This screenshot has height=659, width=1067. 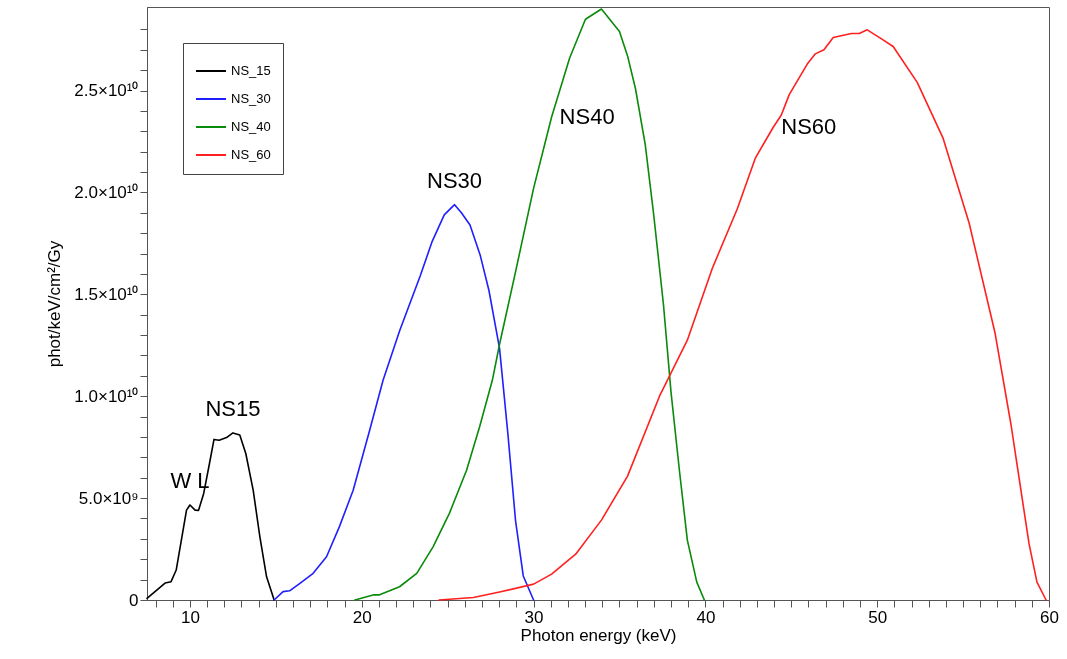 I want to click on x-axis-title: Photon energy (keV), so click(x=598, y=635).